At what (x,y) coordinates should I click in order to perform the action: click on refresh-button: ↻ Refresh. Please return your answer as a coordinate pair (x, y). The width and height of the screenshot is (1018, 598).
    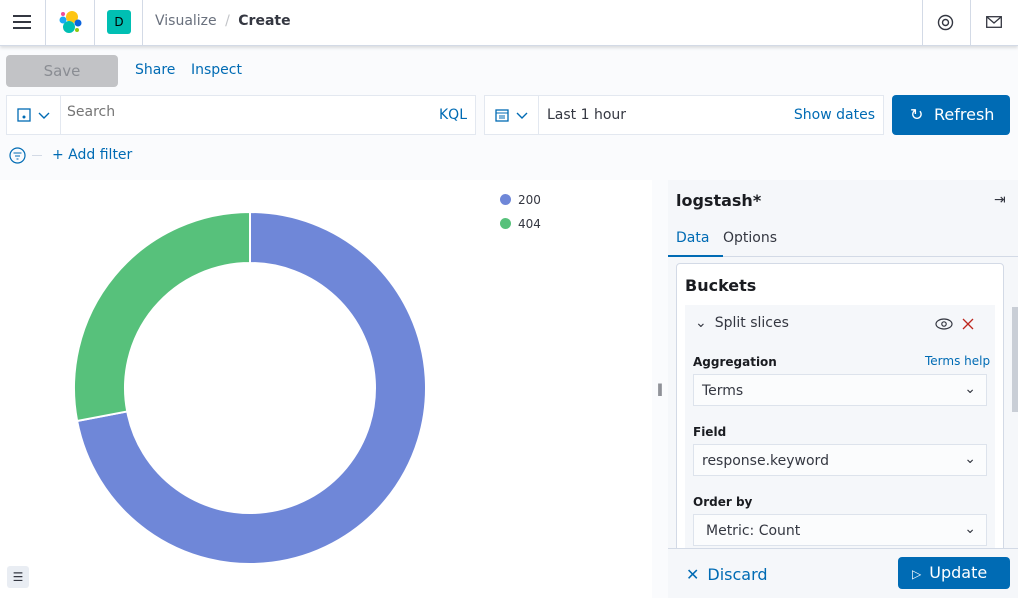
    Looking at the image, I should click on (951, 115).